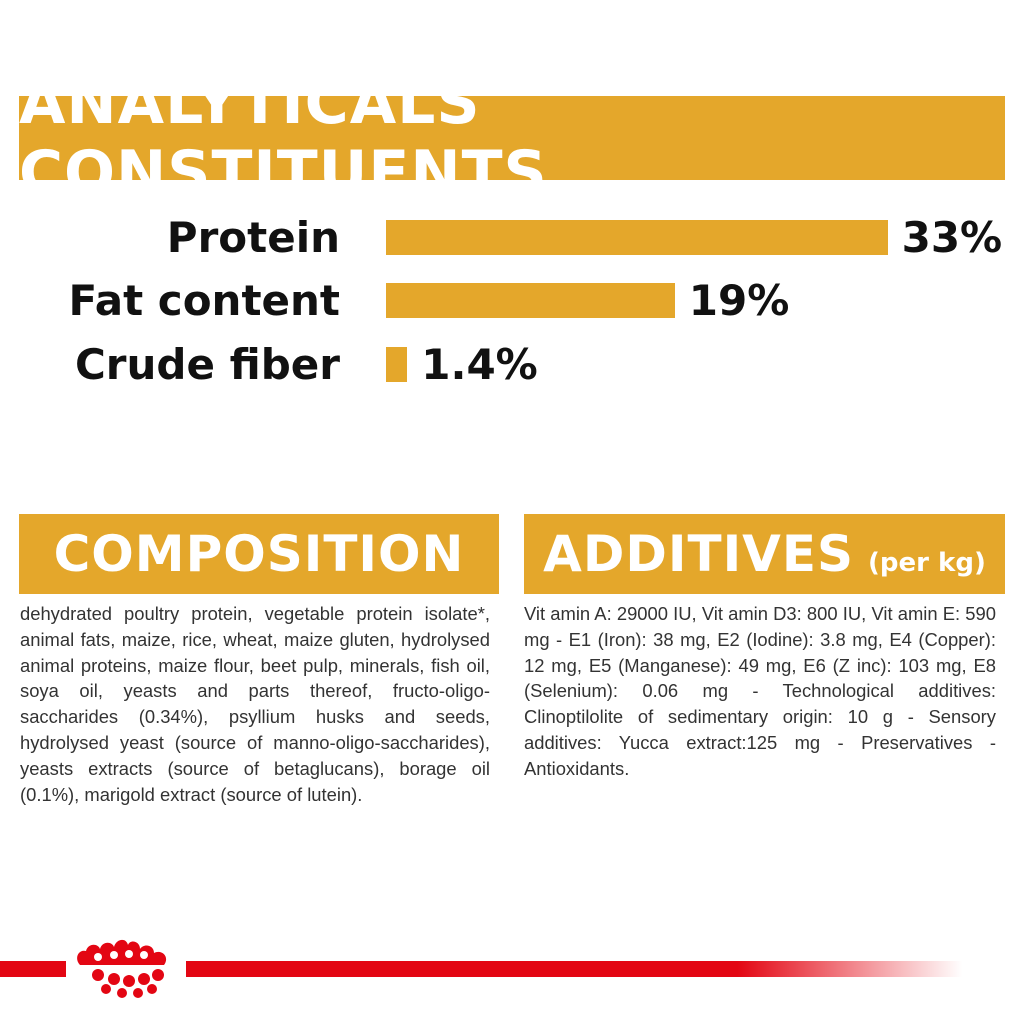 The width and height of the screenshot is (1024, 1024). I want to click on additives-title: ADDITIVES, so click(699, 554).